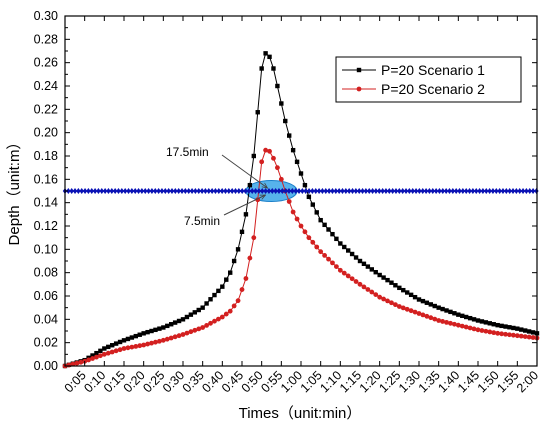  What do you see at coordinates (187, 152) in the screenshot?
I see `annotation-label: 17.5min` at bounding box center [187, 152].